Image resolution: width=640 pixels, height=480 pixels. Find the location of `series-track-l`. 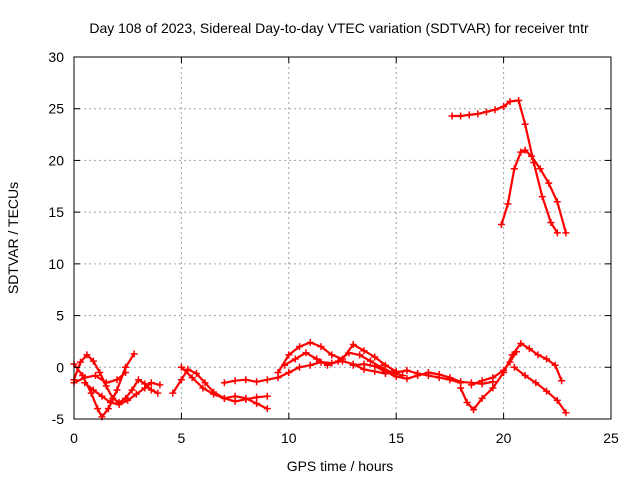

series-track-l is located at coordinates (493, 368).